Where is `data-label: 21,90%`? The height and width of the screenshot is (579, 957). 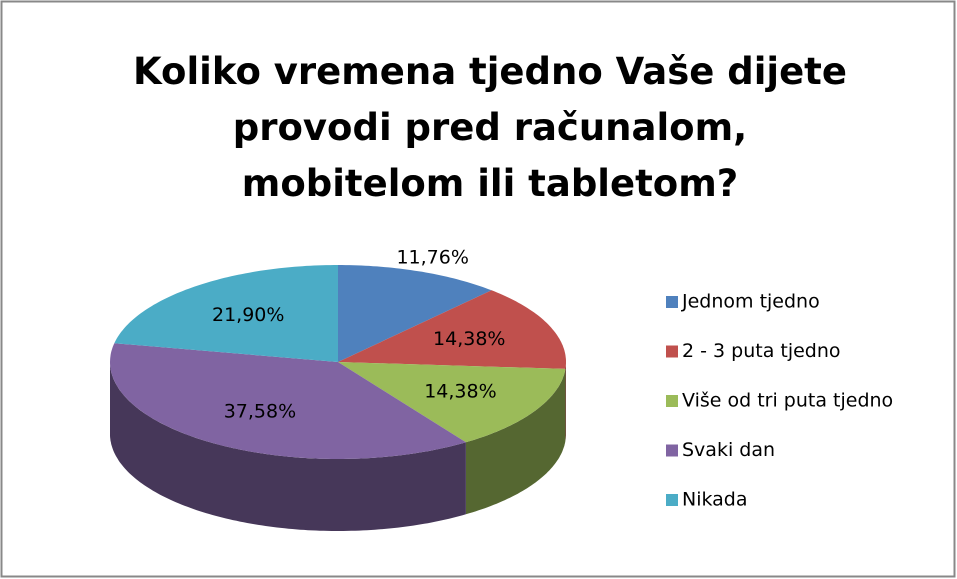
data-label: 21,90% is located at coordinates (248, 315).